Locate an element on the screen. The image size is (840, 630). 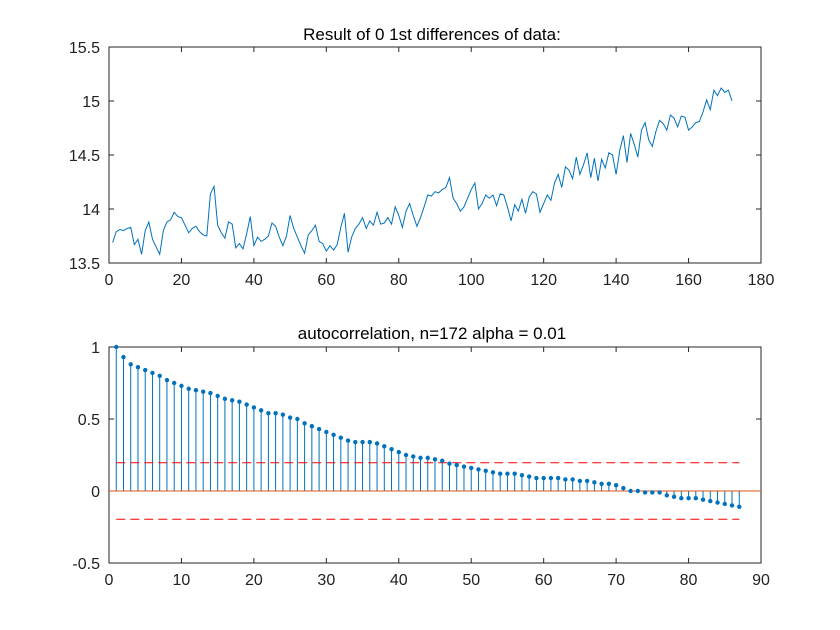
y-tick-label: 0 is located at coordinates (95, 492).